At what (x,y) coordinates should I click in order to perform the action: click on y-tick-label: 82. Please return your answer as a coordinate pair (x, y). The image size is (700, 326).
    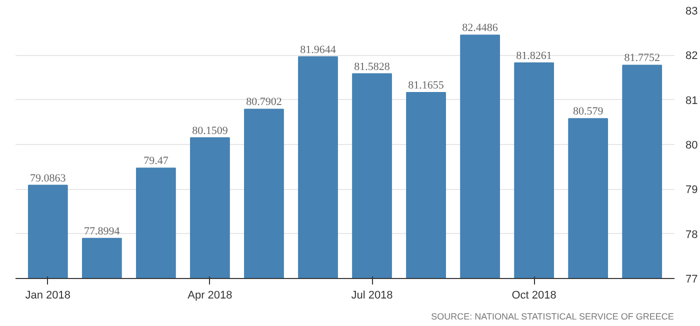
    Looking at the image, I should click on (692, 56).